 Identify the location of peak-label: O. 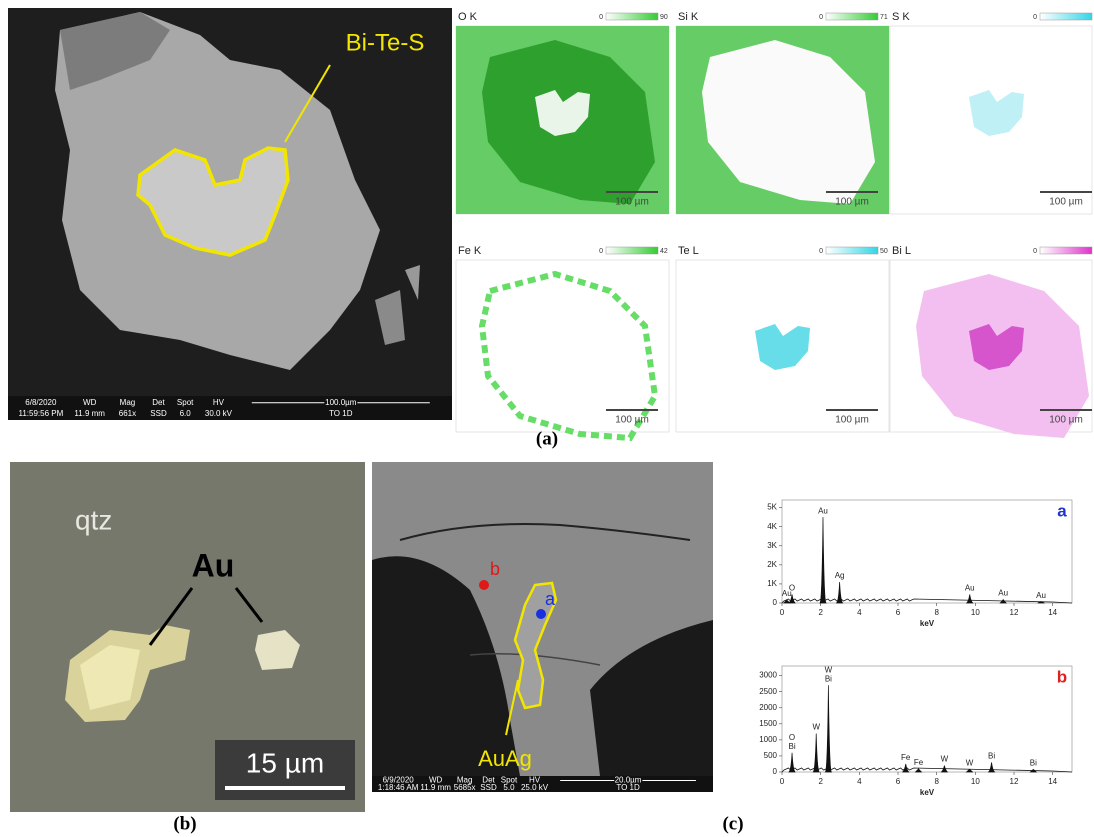
(792, 588).